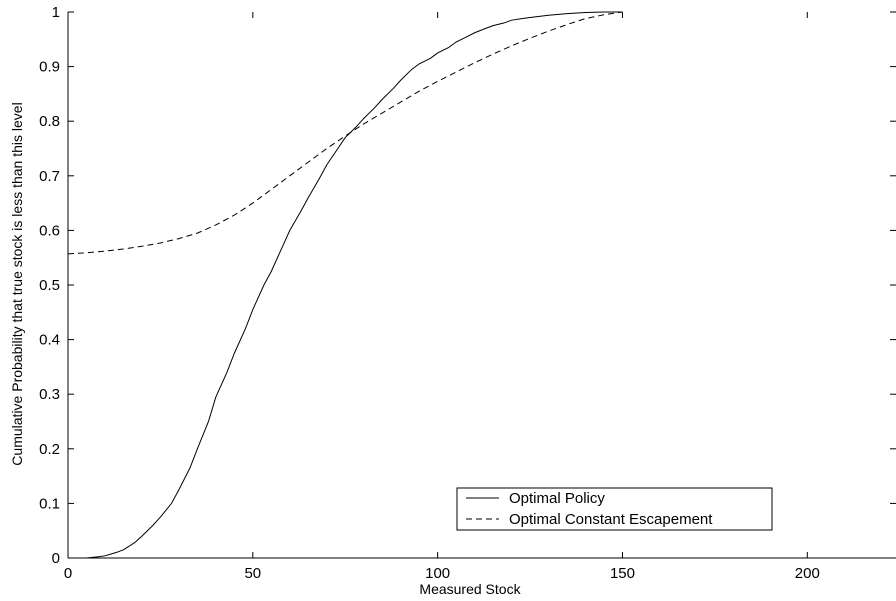  I want to click on y-tick-label: 0.2, so click(49, 449).